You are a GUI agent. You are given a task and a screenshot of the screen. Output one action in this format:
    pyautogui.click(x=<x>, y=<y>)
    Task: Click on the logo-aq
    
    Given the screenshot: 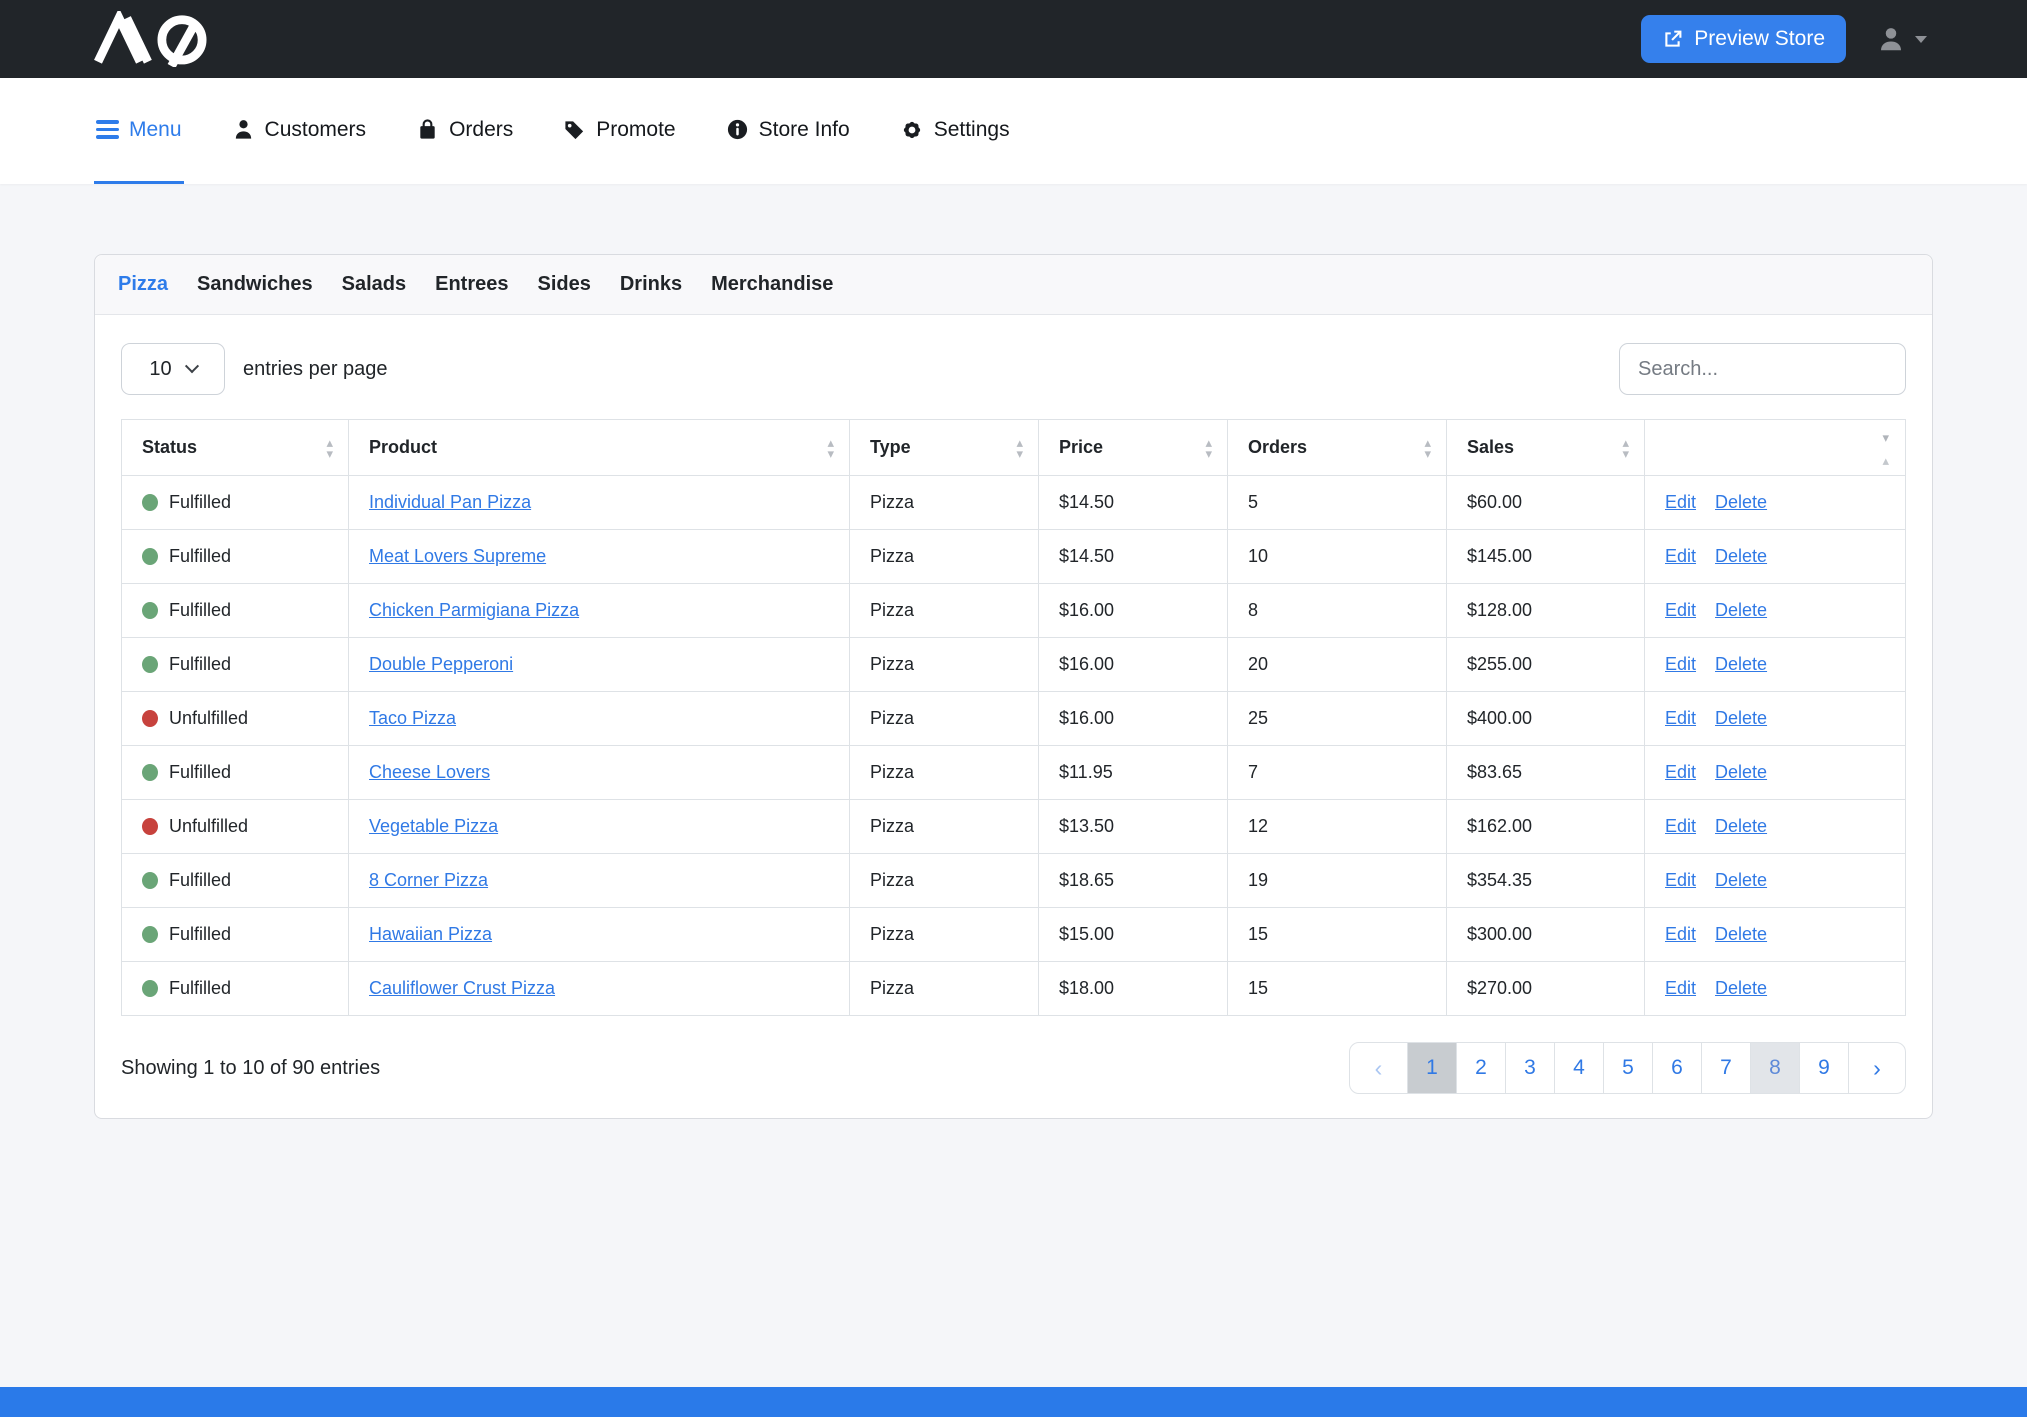 What is the action you would take?
    pyautogui.click(x=150, y=39)
    